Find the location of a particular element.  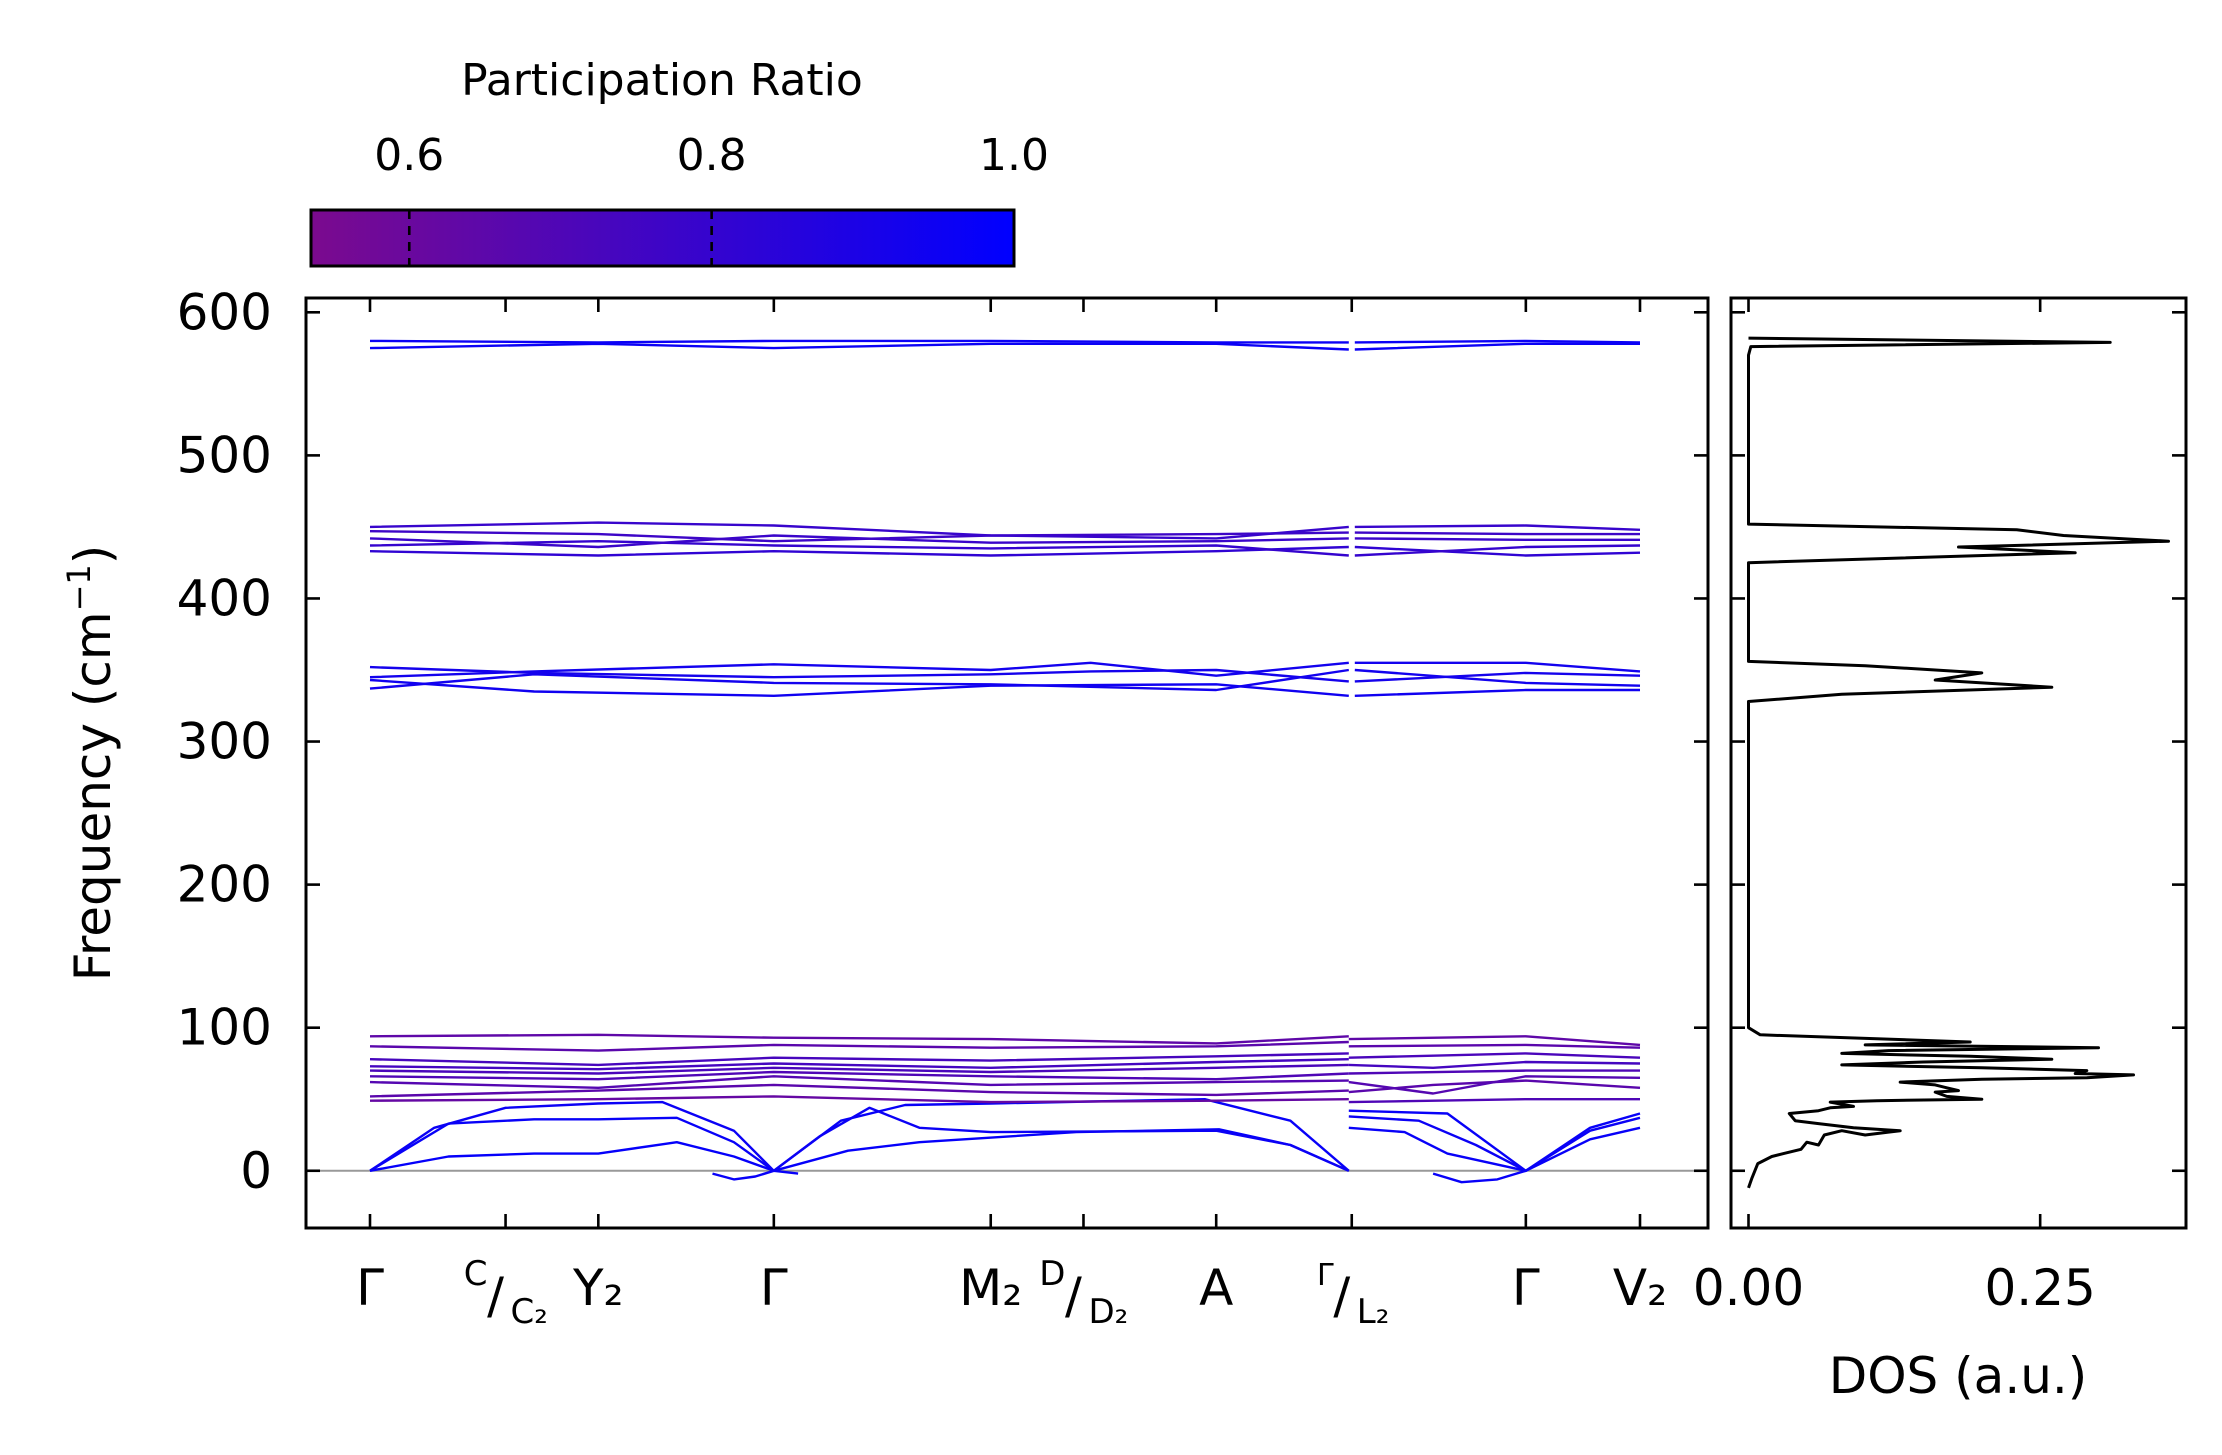

frequency-tick-label: 100 is located at coordinates (224, 1028).